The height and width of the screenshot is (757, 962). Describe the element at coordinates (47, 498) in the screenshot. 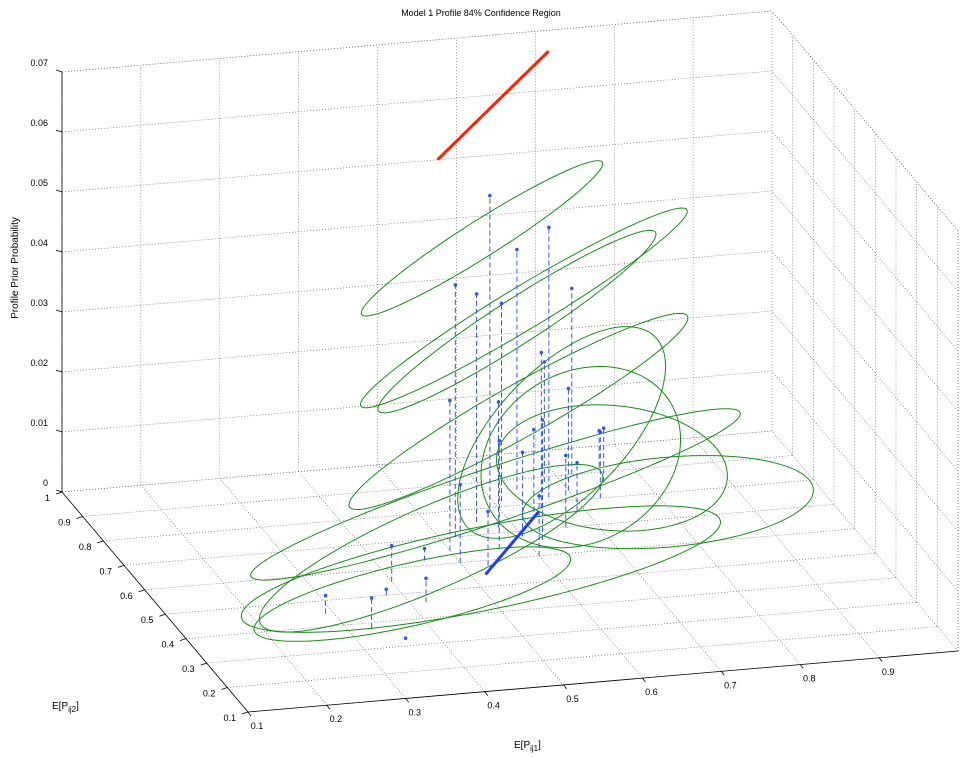

I see `y-tick-label: 1` at that location.